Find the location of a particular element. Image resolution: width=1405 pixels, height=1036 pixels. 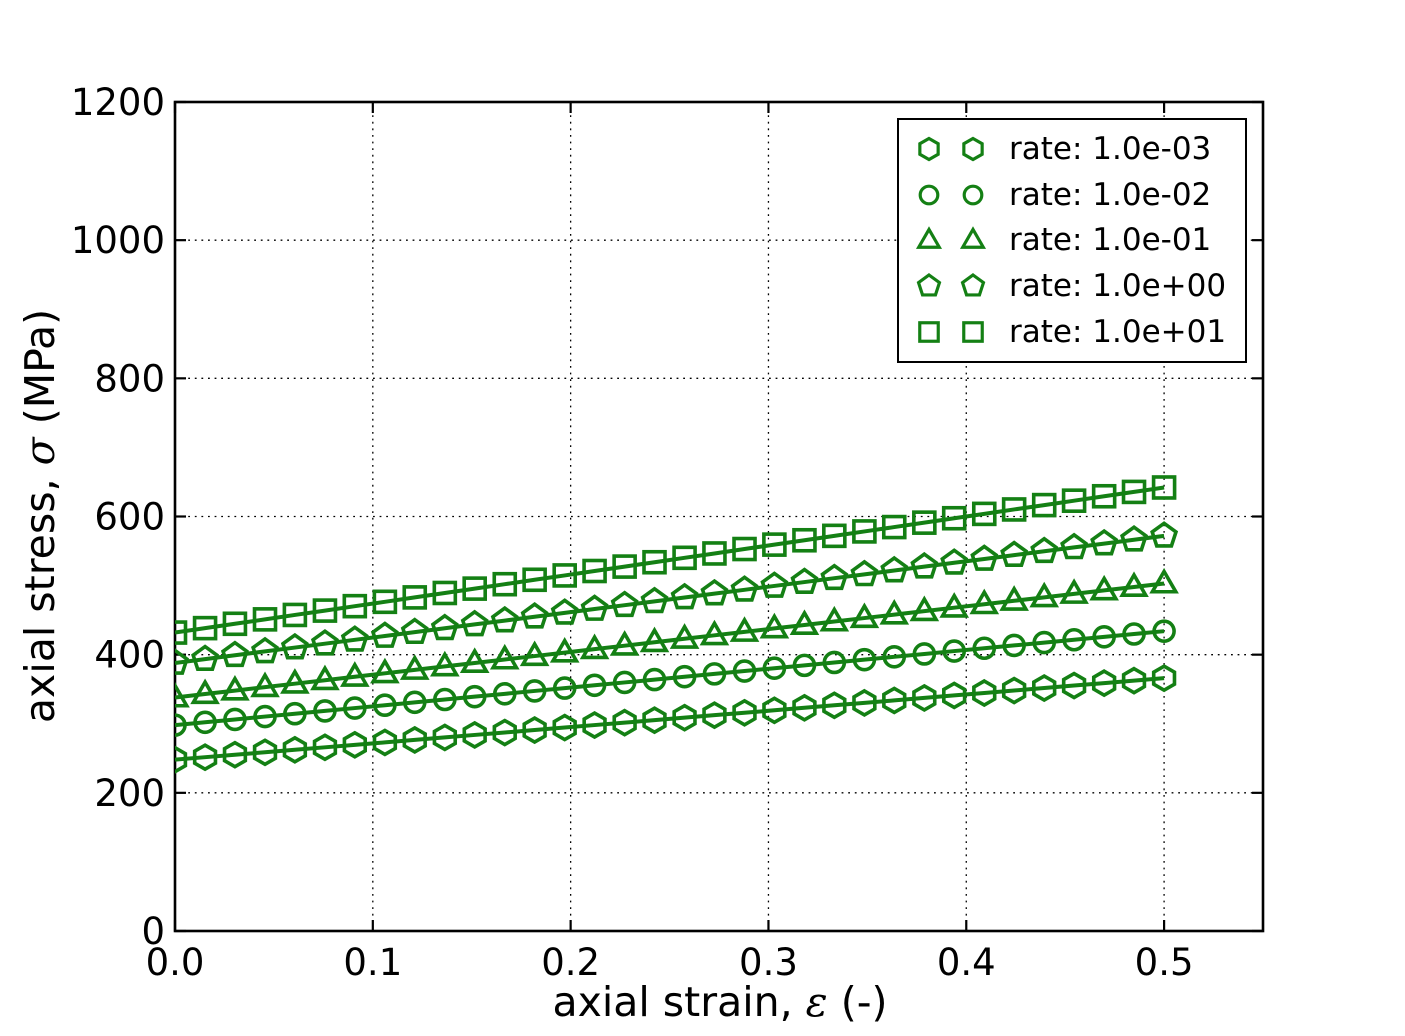

y-tick-label: 1200 is located at coordinates (118, 102).